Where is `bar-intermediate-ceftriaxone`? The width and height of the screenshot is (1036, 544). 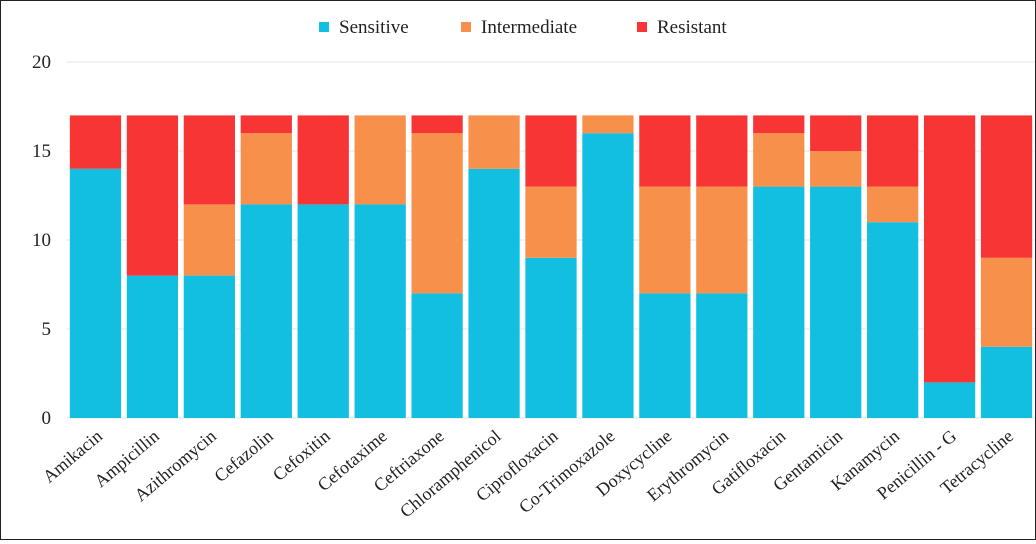 bar-intermediate-ceftriaxone is located at coordinates (437, 213).